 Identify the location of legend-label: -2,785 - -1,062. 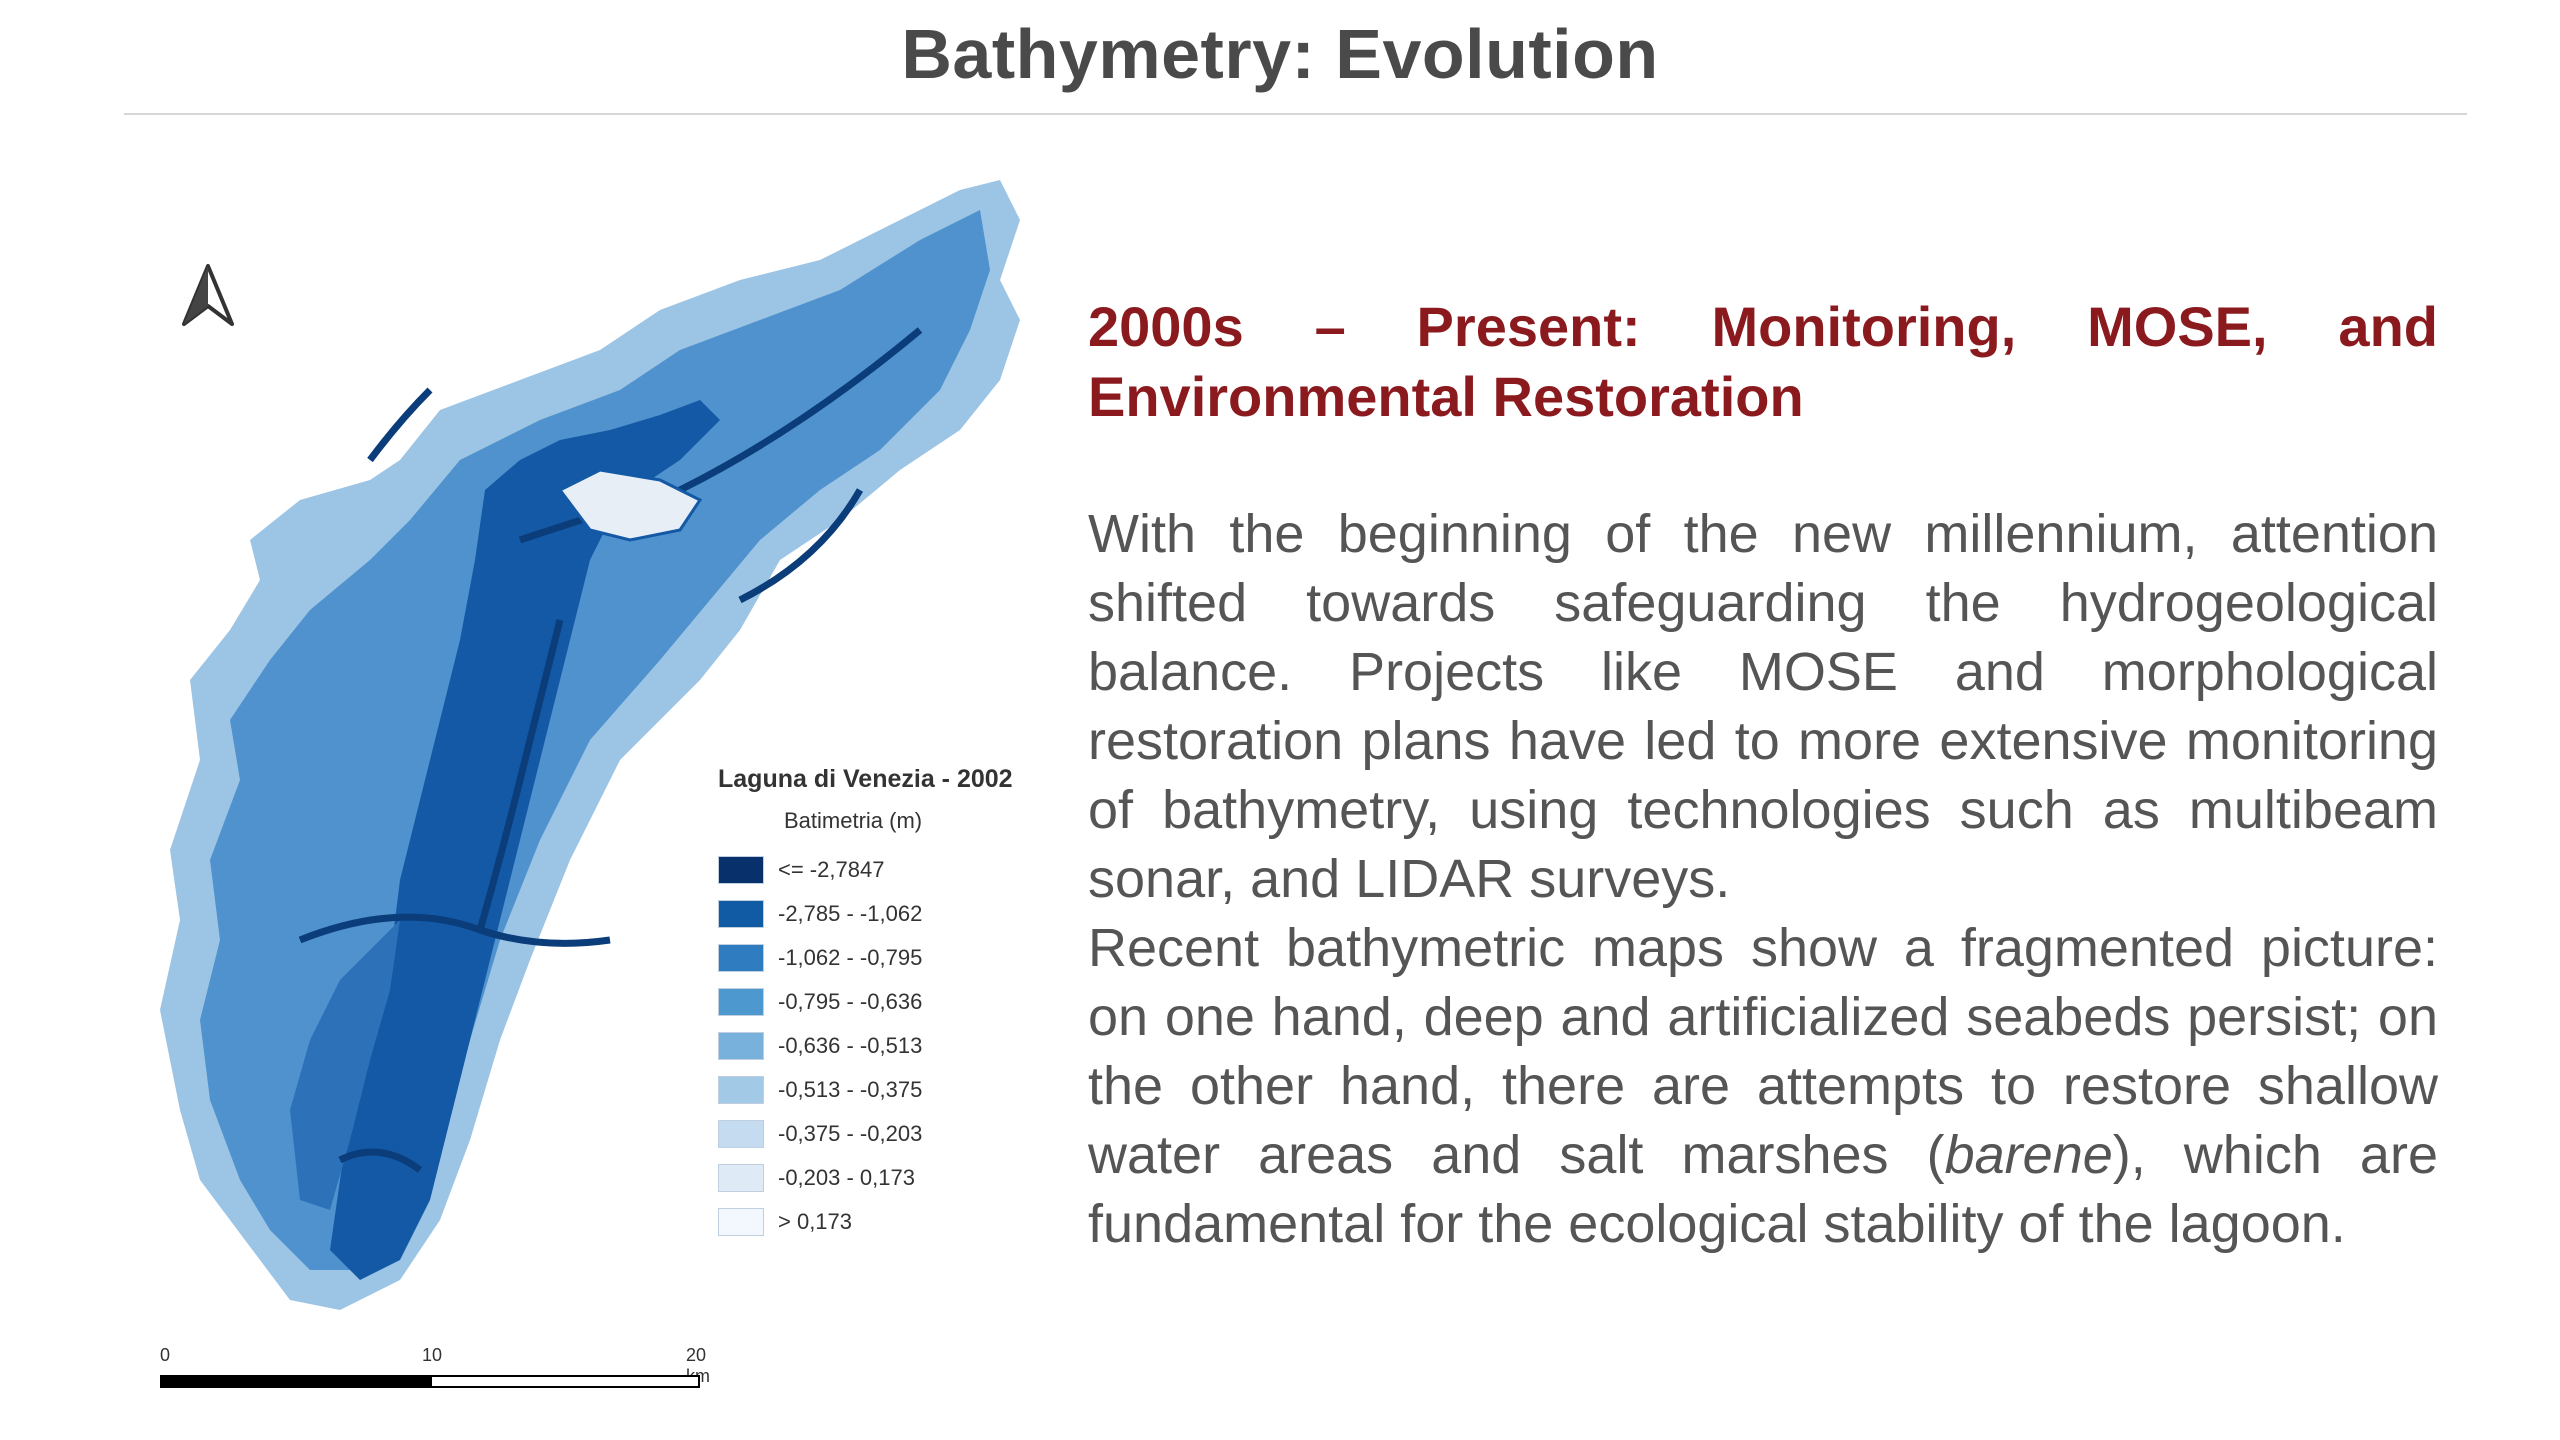
(850, 913).